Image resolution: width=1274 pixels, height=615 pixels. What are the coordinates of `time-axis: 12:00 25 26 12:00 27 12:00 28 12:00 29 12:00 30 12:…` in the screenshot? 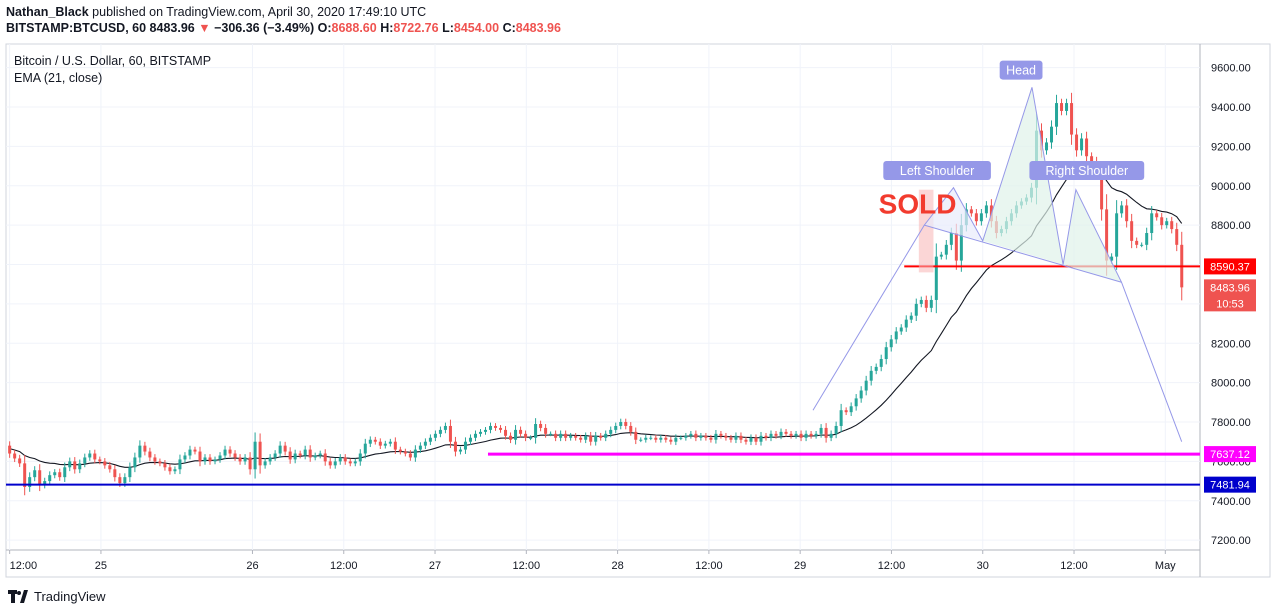 It's located at (593, 561).